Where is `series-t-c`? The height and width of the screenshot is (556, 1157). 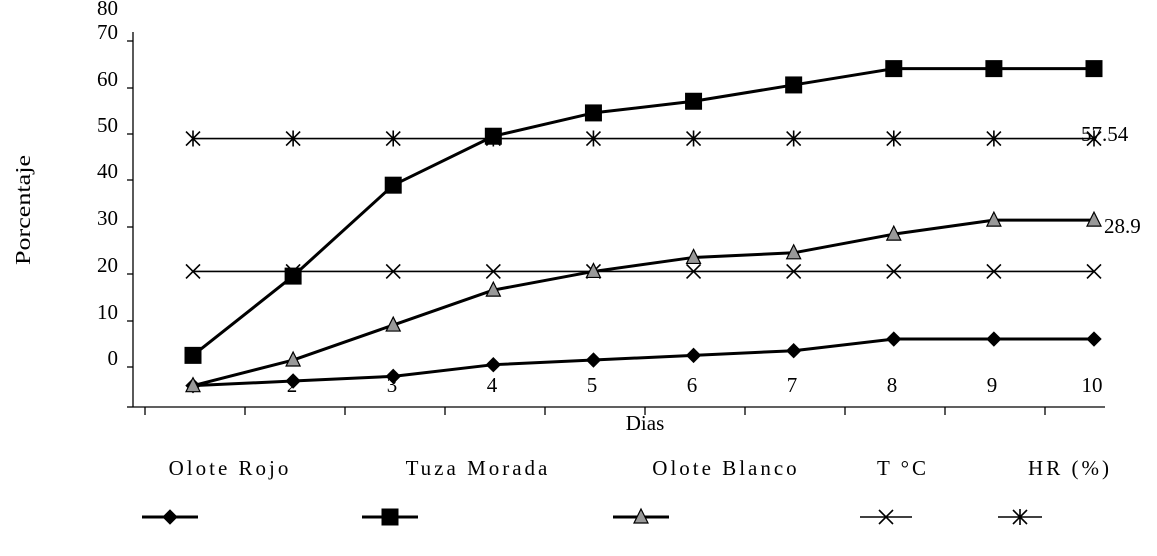 series-t-c is located at coordinates (643, 271).